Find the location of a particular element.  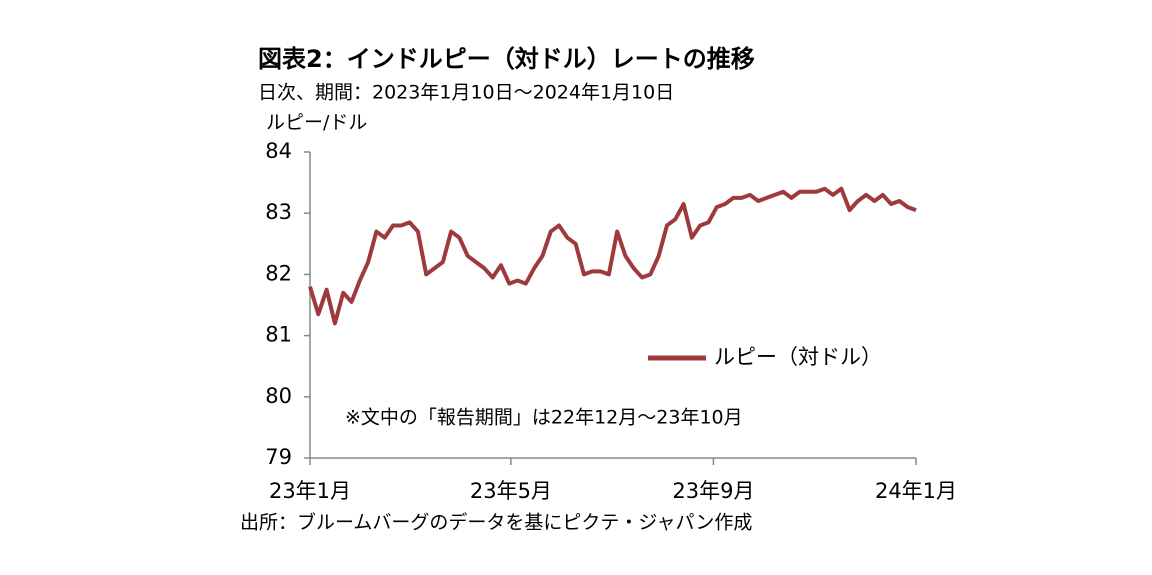

y-tick-label: 83 is located at coordinates (278, 212).